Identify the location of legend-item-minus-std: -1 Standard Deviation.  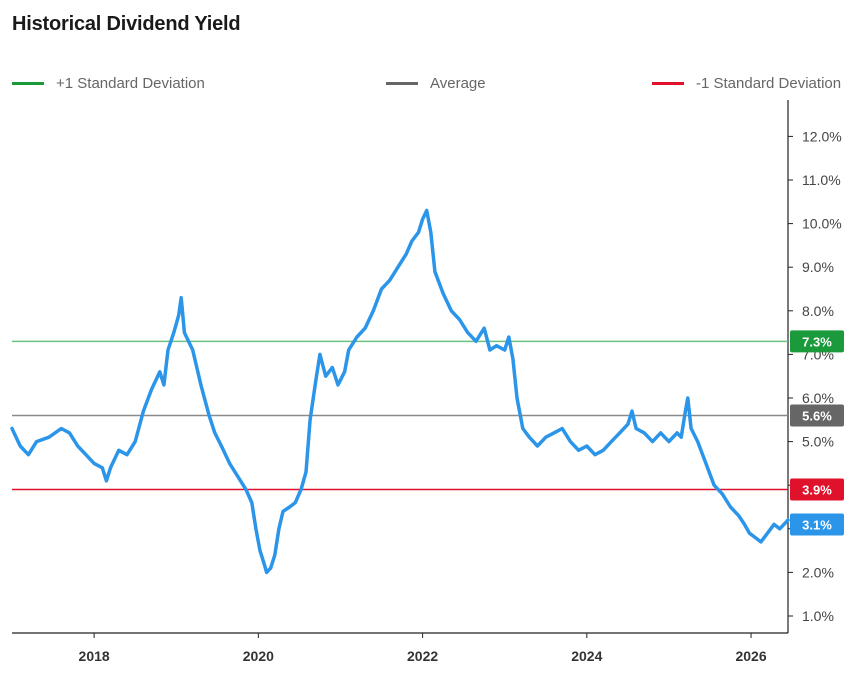
(746, 83).